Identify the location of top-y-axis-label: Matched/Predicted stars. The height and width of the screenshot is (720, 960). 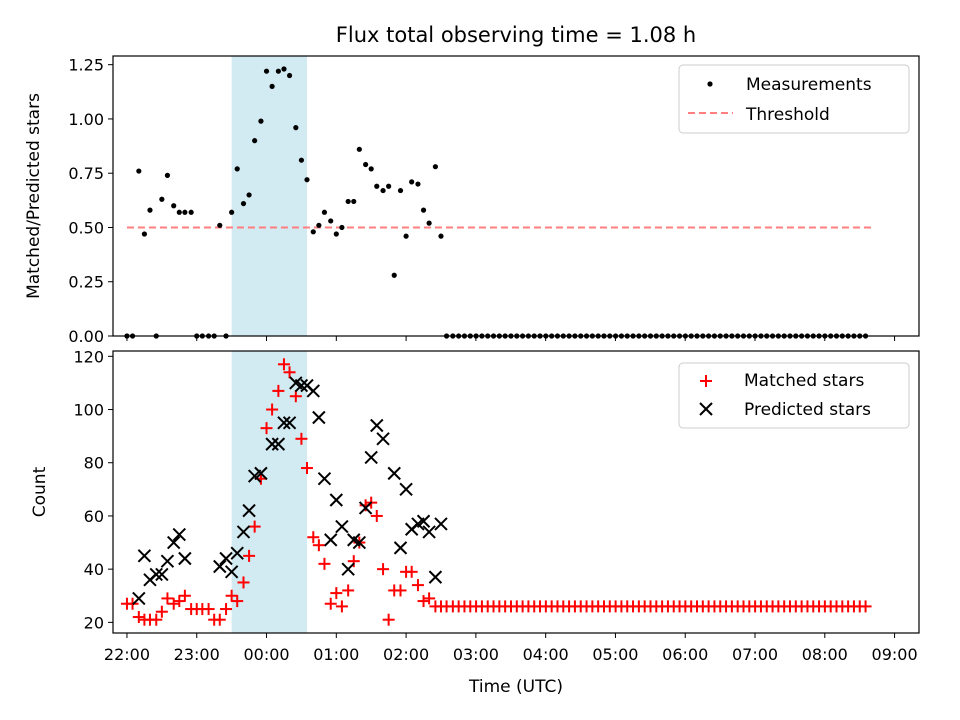
(34, 196).